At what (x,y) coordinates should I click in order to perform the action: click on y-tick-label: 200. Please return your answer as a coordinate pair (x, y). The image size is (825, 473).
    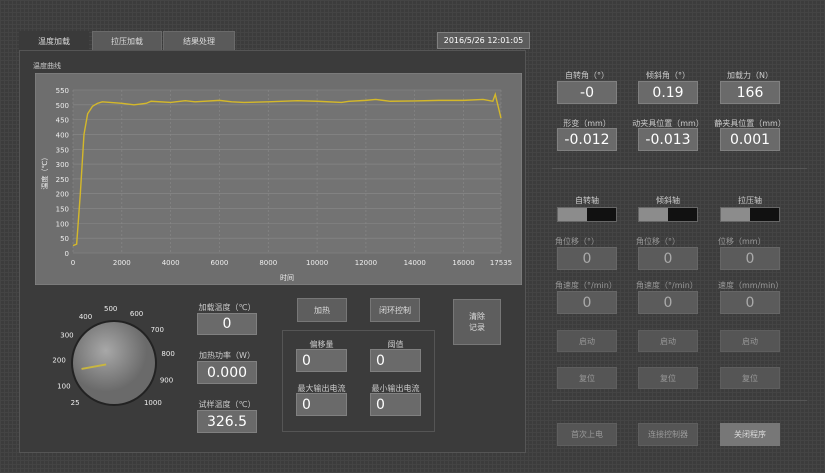
    Looking at the image, I should click on (62, 195).